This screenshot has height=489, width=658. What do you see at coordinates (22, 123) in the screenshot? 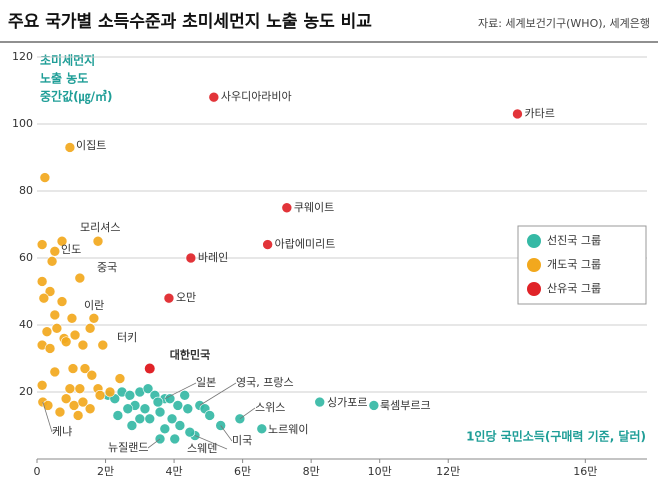
I see `y-tick-label: 100` at bounding box center [22, 123].